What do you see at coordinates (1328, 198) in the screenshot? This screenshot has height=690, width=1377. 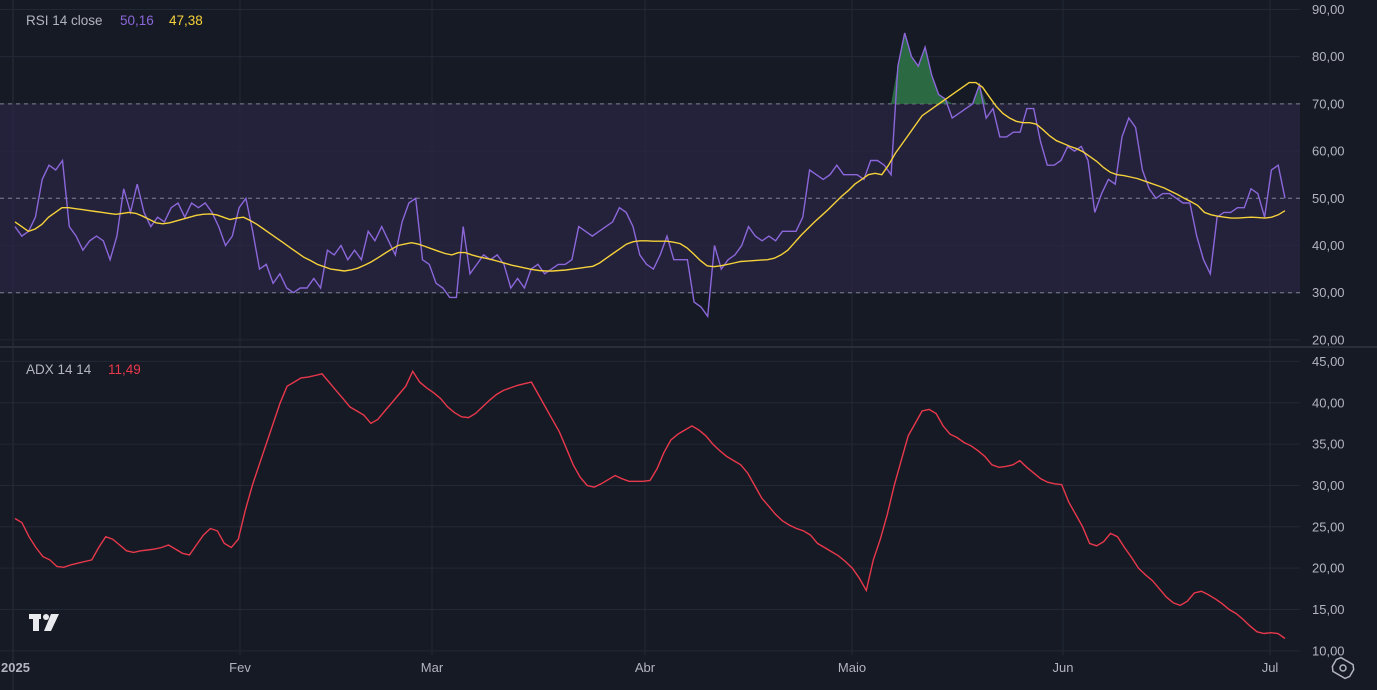 I see `rsi-y-tick-label: 50,00` at bounding box center [1328, 198].